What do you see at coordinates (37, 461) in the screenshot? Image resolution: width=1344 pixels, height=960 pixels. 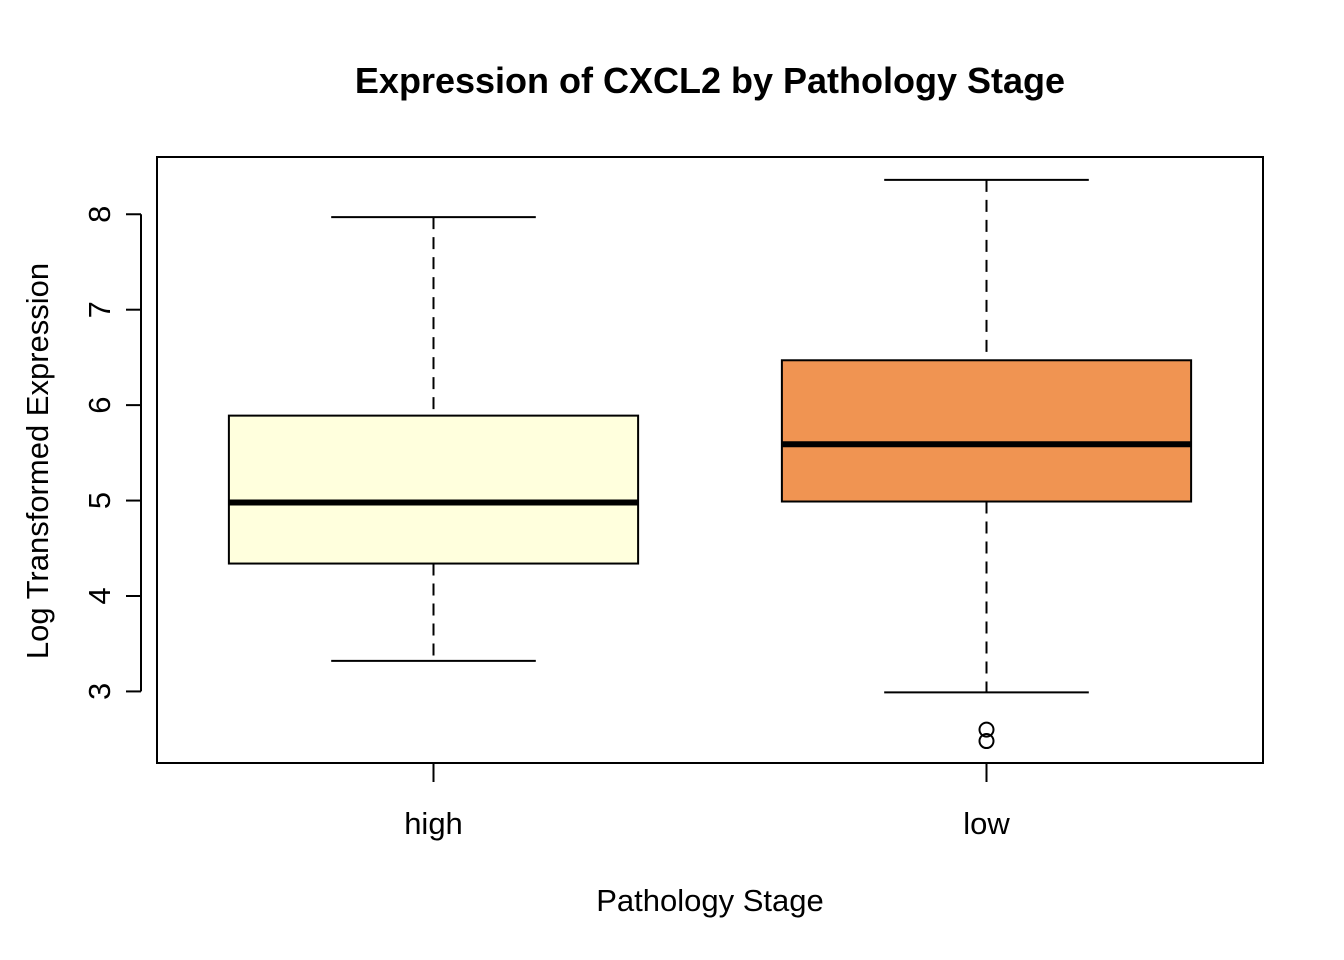 I see `y-axis-label: Log Transformed Expression` at bounding box center [37, 461].